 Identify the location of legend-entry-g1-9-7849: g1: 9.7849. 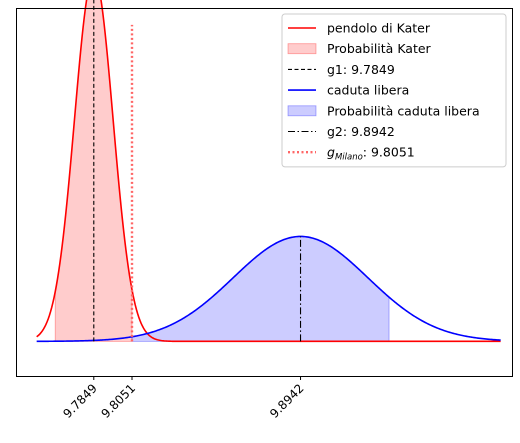
(341, 69).